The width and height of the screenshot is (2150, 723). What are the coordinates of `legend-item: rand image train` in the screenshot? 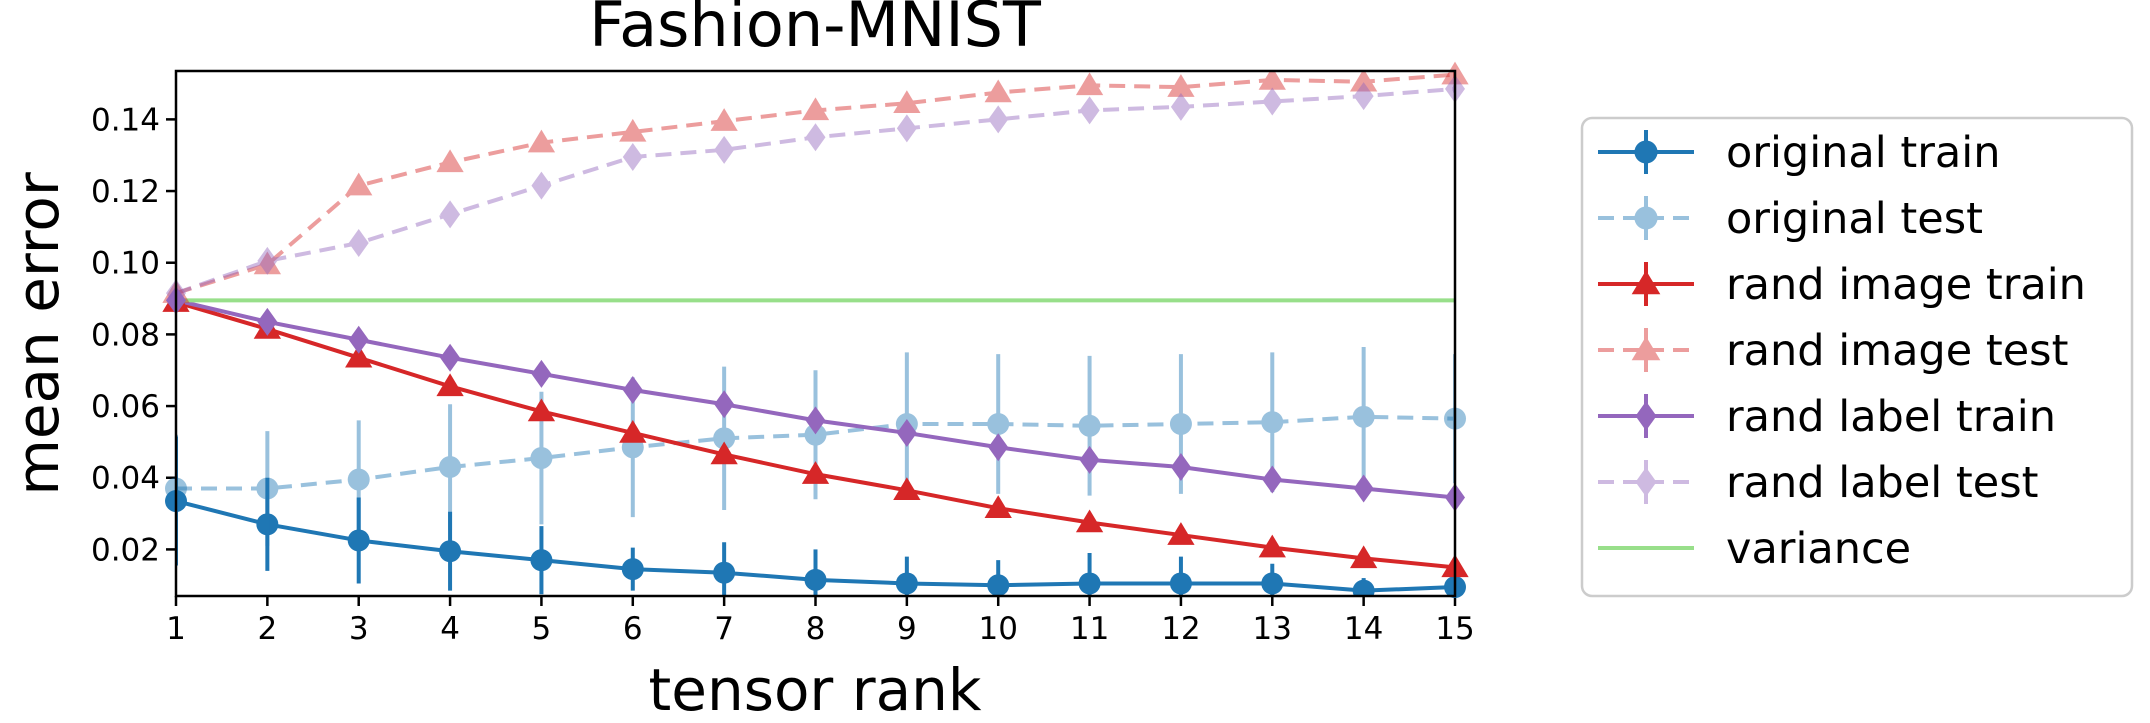 It's located at (1842, 285).